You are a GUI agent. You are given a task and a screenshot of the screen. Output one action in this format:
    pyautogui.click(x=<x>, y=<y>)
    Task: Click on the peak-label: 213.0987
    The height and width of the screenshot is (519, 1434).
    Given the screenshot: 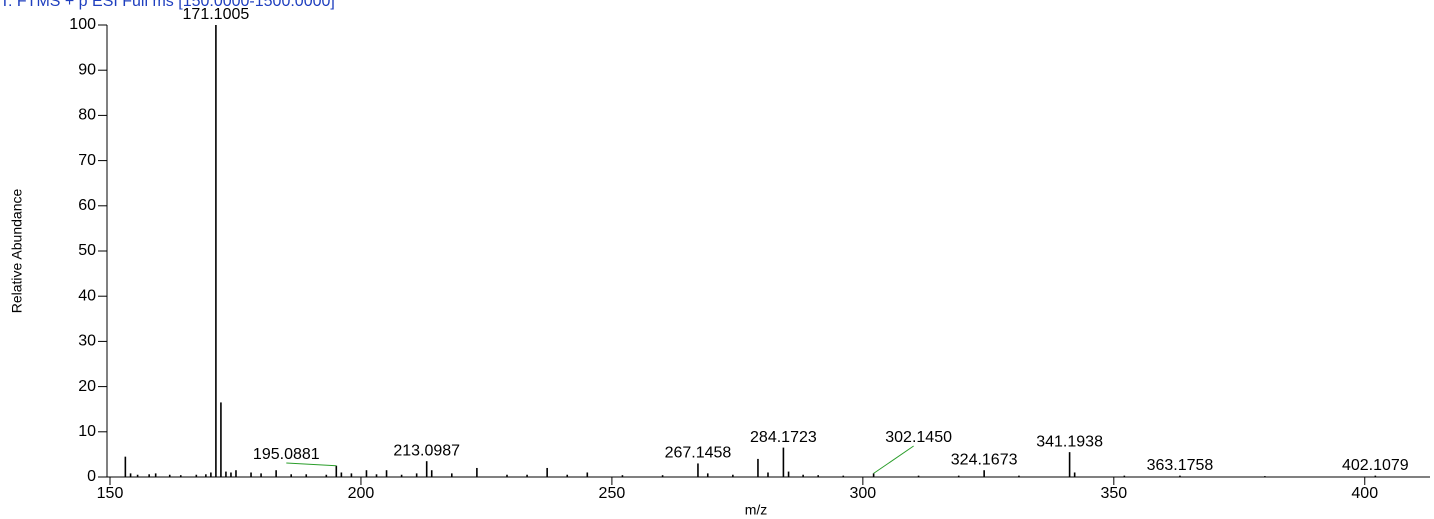 What is the action you would take?
    pyautogui.click(x=426, y=450)
    